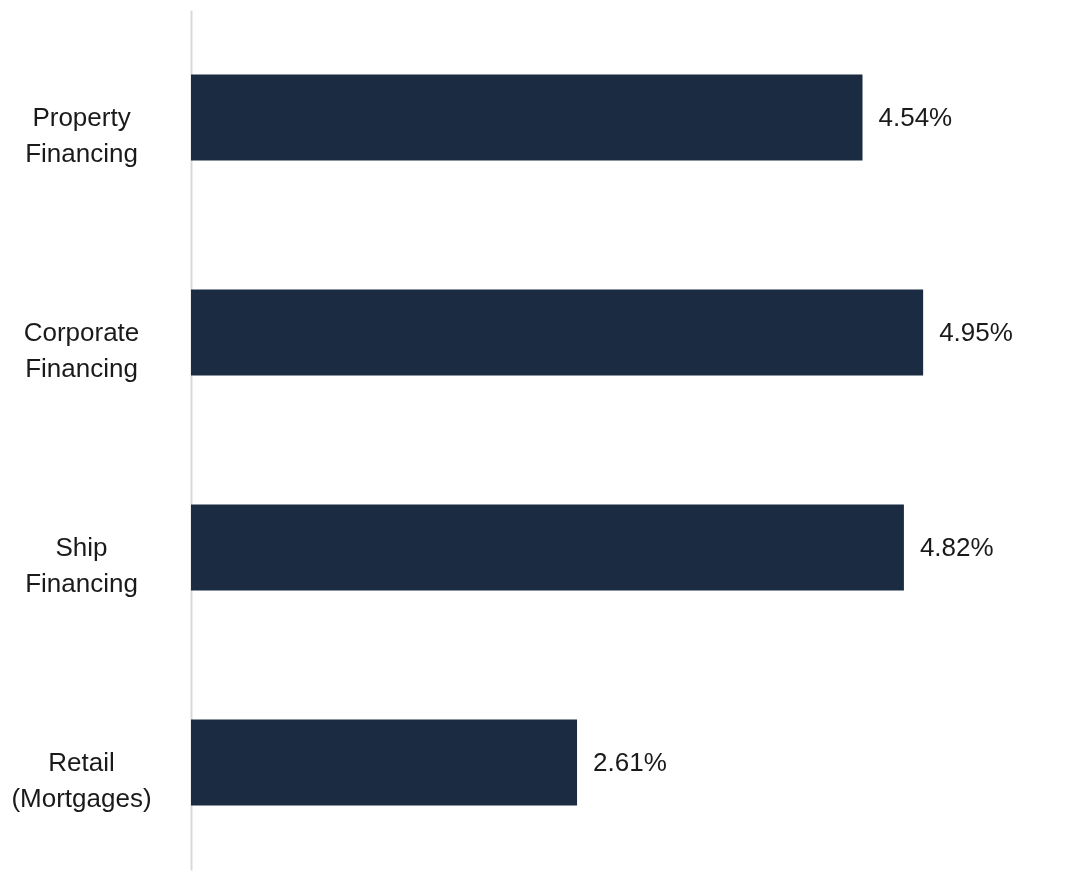 The width and height of the screenshot is (1068, 892). I want to click on y-tick-label: Ship Financing, so click(81, 564).